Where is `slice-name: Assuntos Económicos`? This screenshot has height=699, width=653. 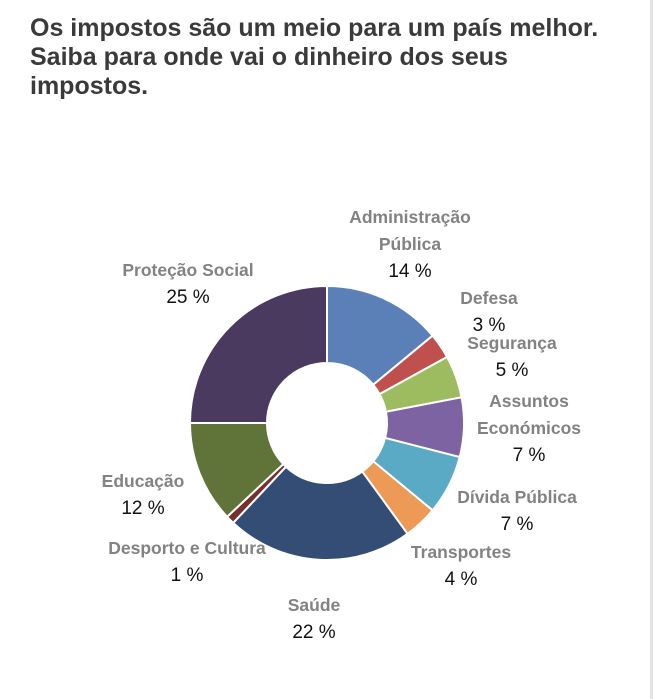 slice-name: Assuntos Económicos is located at coordinates (529, 414).